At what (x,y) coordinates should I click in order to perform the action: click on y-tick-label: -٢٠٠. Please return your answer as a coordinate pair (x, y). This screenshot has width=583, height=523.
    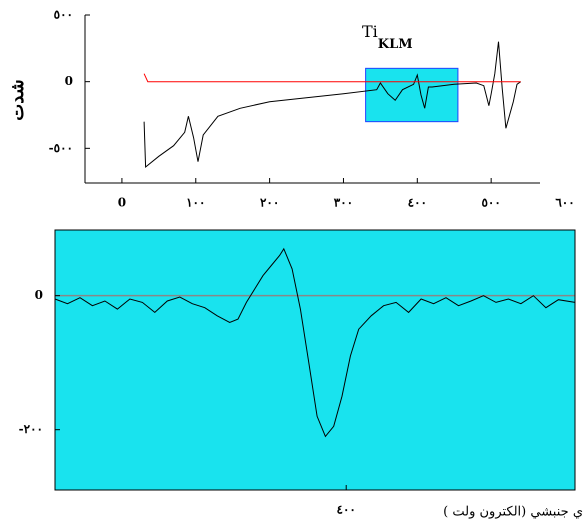
    Looking at the image, I should click on (31, 429).